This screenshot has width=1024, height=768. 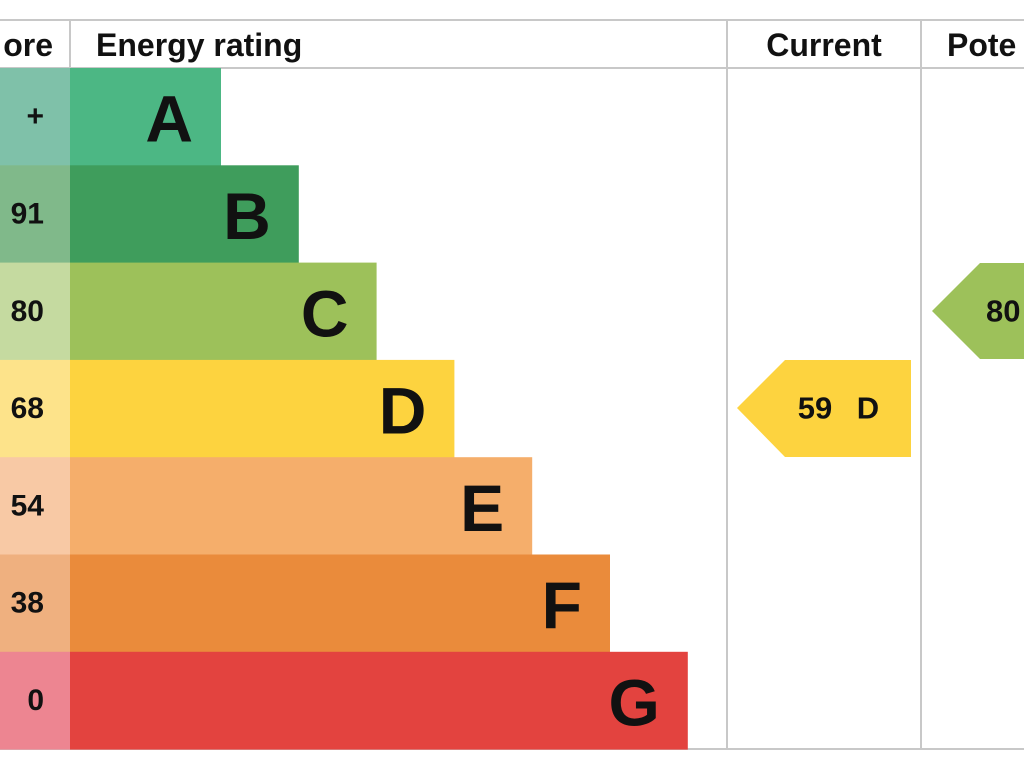 I want to click on rating-letter: A, so click(x=169, y=119).